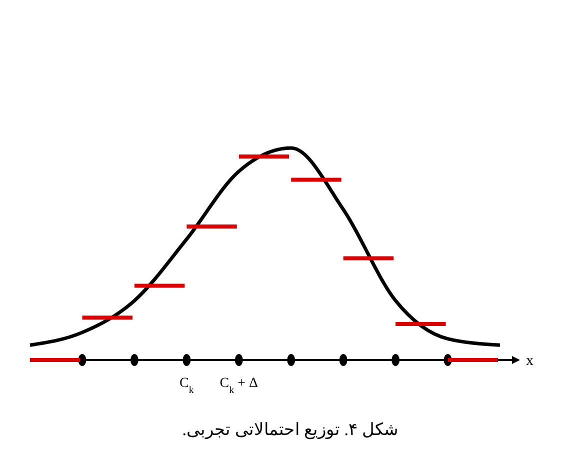 This screenshot has width=580, height=473. I want to click on text: شکل ۴. توزیع احتمالاتی تجربی., so click(290, 430).